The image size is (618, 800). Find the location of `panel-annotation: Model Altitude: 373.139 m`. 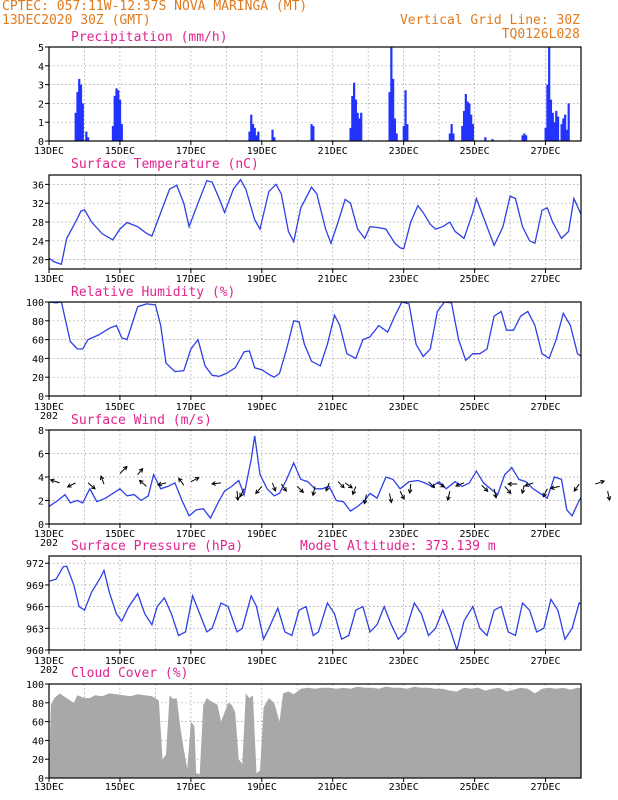

panel-annotation: Model Altitude: 373.139 m is located at coordinates (398, 546).